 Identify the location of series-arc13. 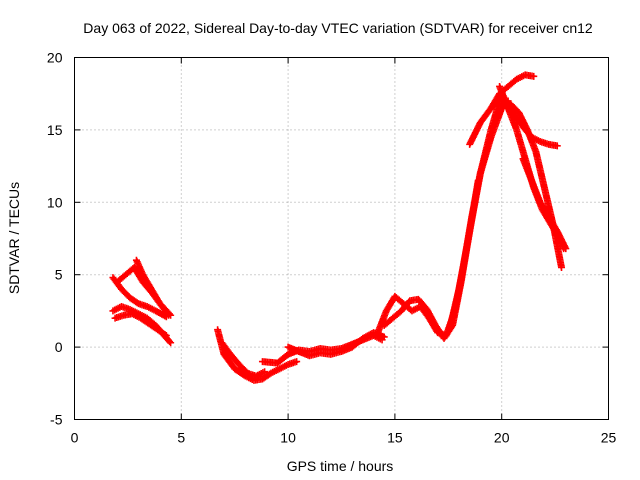
(502, 109).